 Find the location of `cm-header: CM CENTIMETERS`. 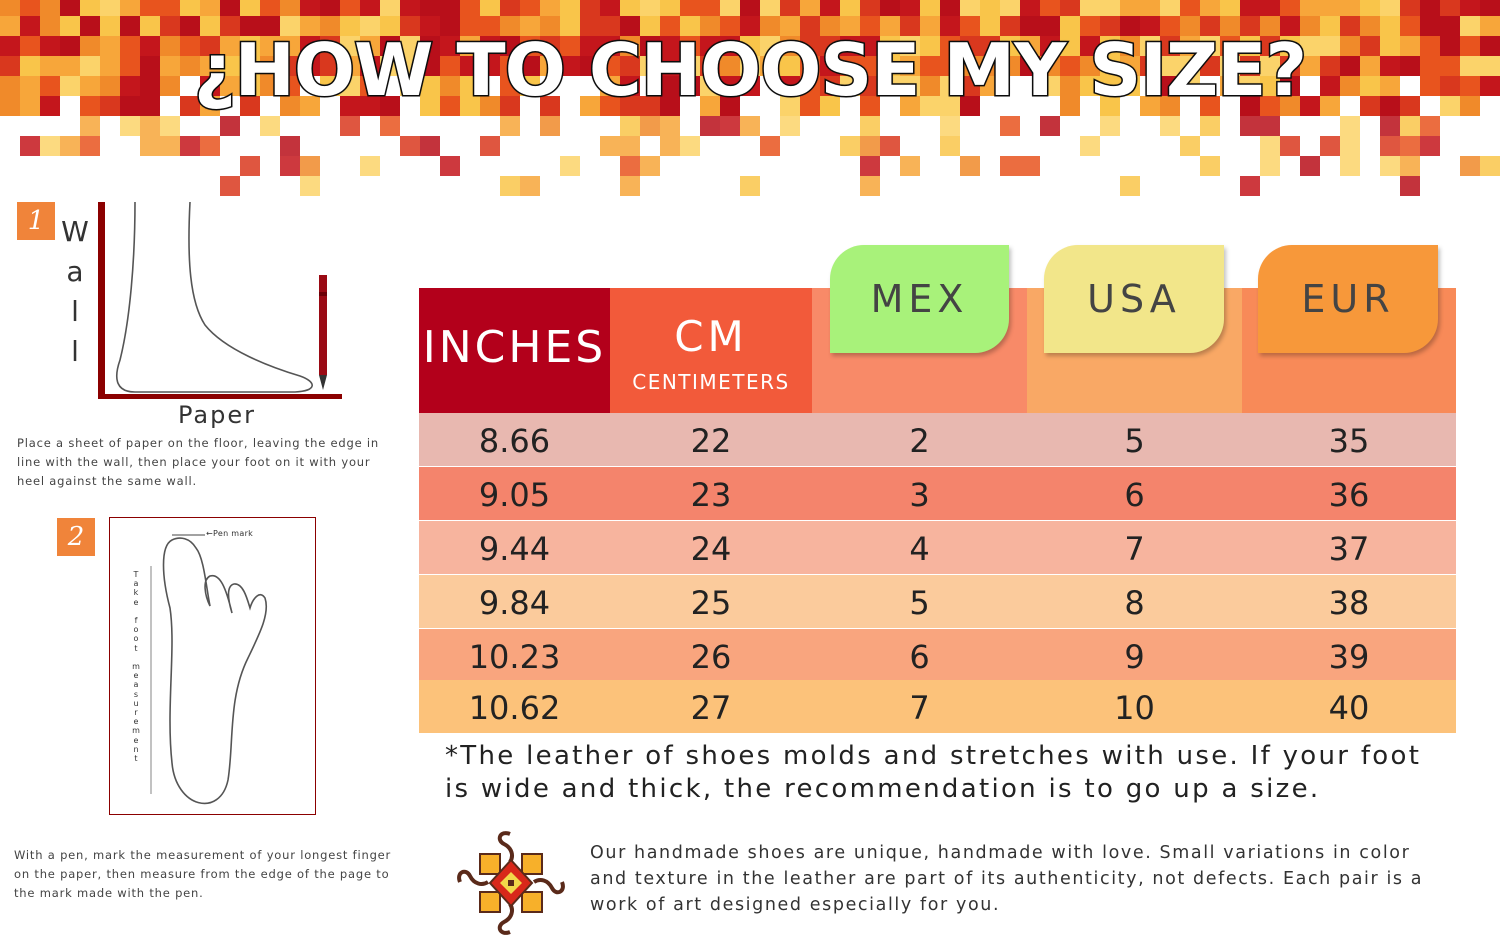

cm-header: CM CENTIMETERS is located at coordinates (711, 350).